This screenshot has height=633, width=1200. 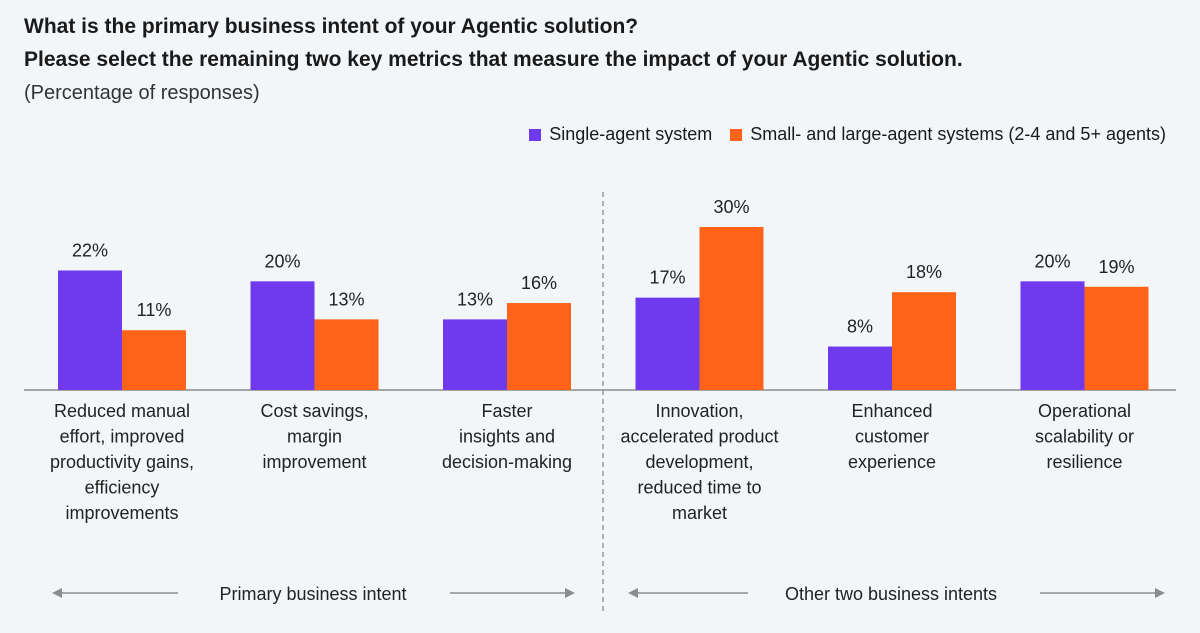 What do you see at coordinates (142, 93) in the screenshot?
I see `chart-note: (Percentage of responses)` at bounding box center [142, 93].